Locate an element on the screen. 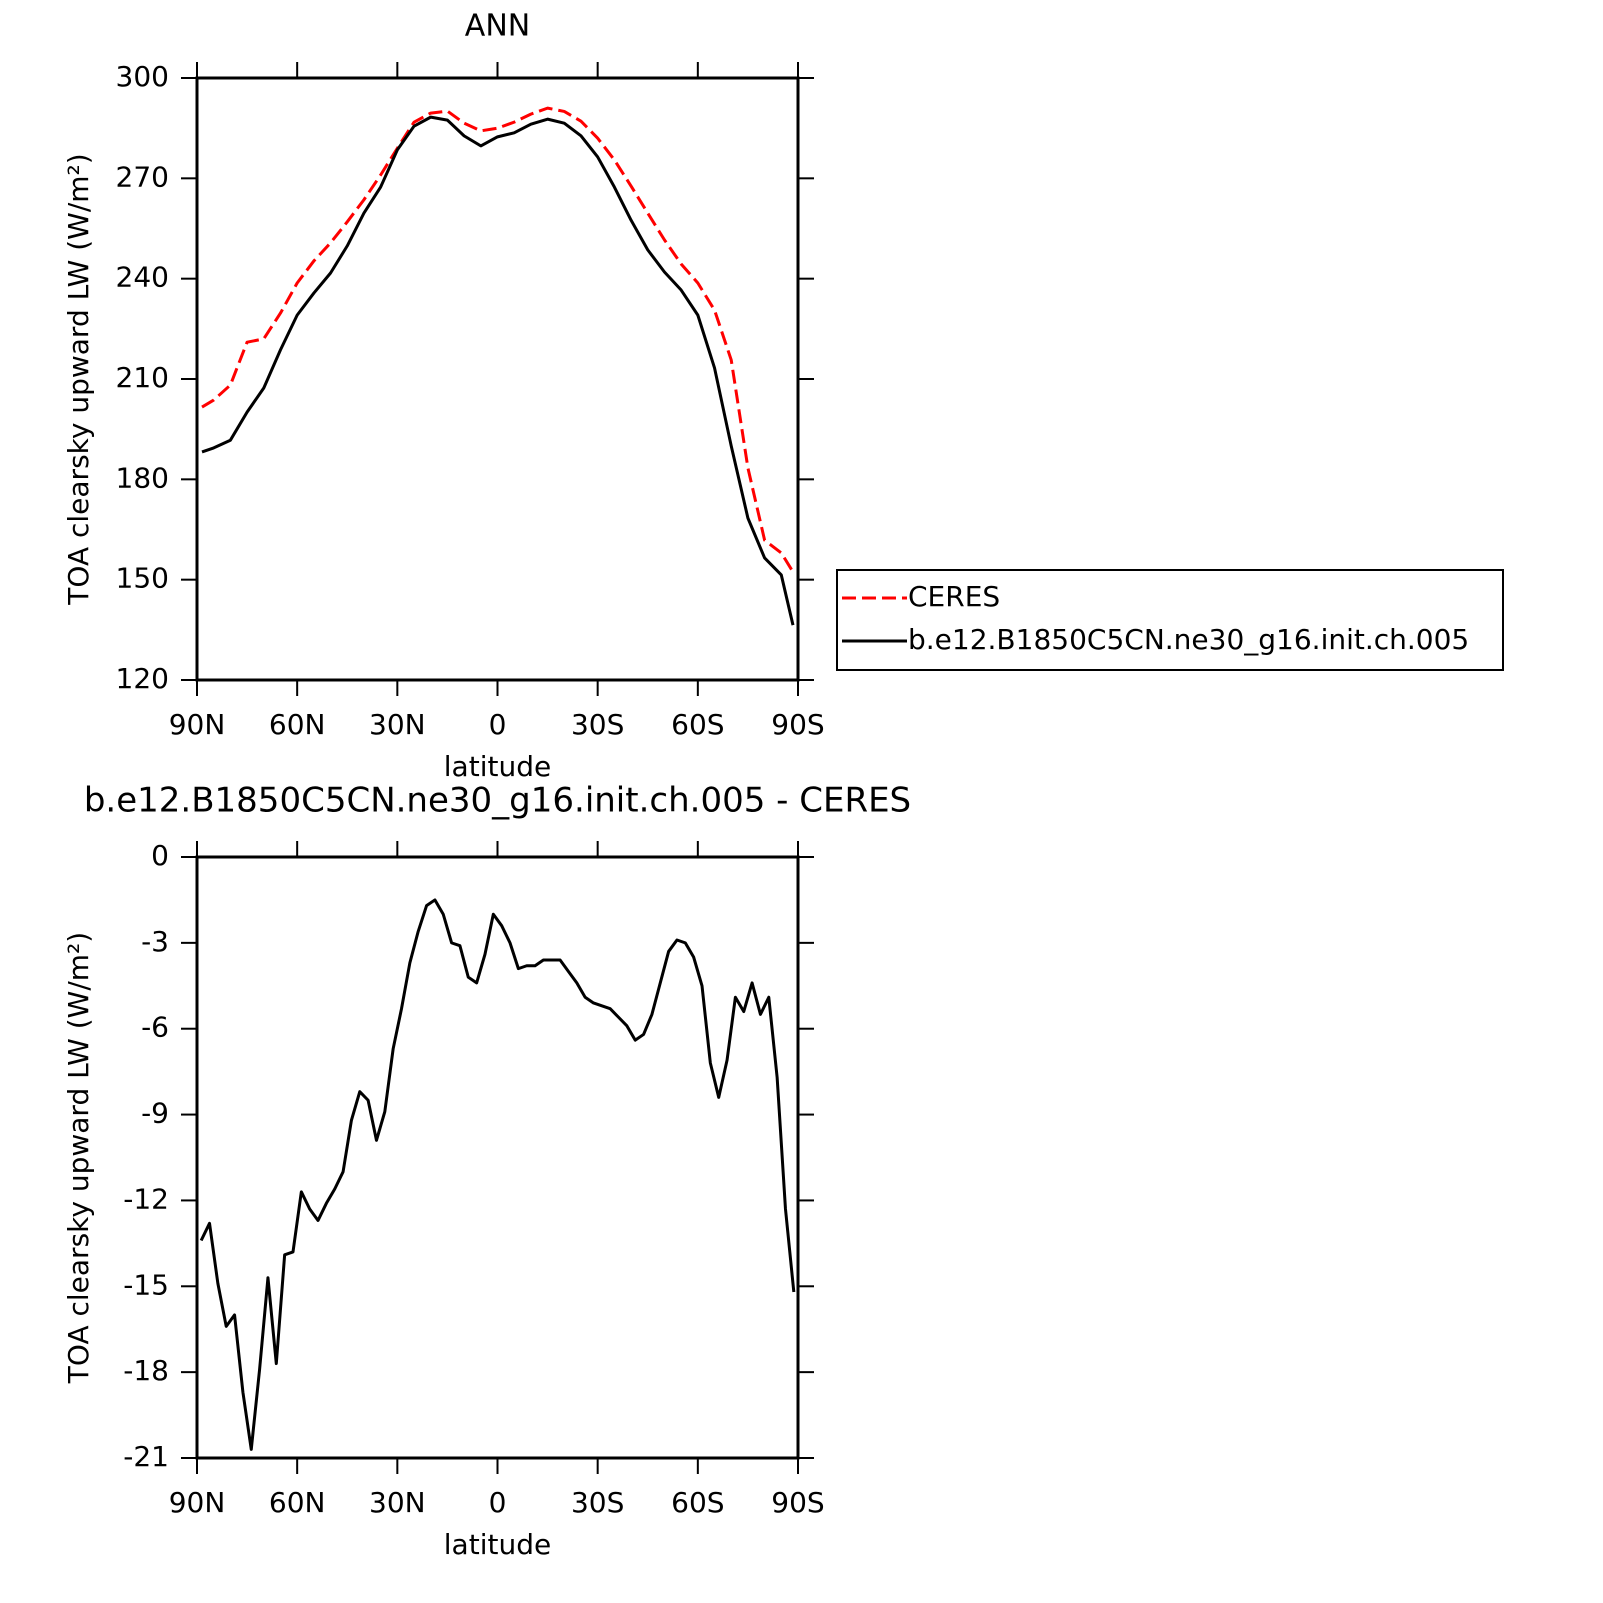  y-tick-label: -6 is located at coordinates (155, 1027).